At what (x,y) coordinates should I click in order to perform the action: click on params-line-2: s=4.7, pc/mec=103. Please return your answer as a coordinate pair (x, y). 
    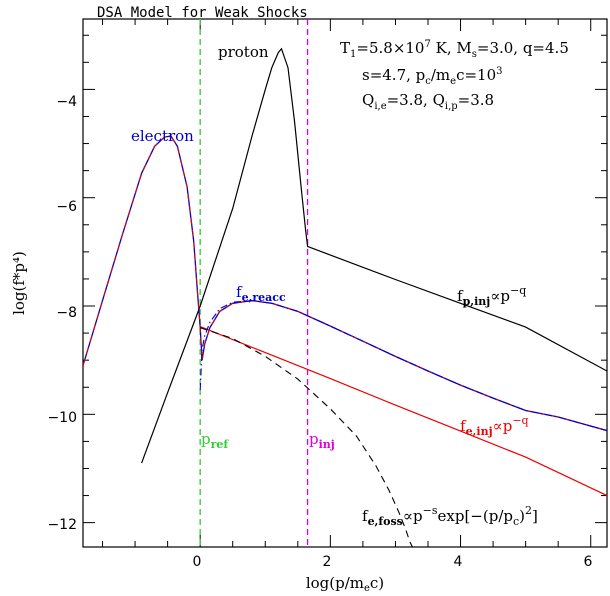
    Looking at the image, I should click on (432, 76).